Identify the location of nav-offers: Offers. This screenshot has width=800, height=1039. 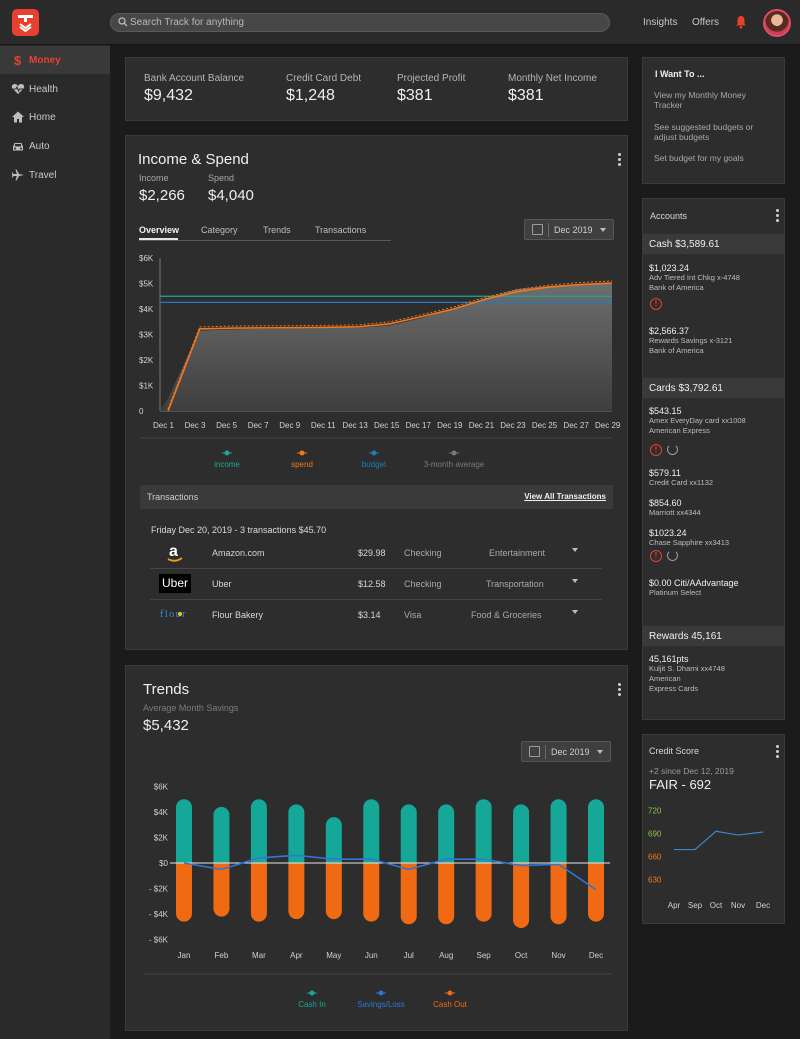
(706, 22).